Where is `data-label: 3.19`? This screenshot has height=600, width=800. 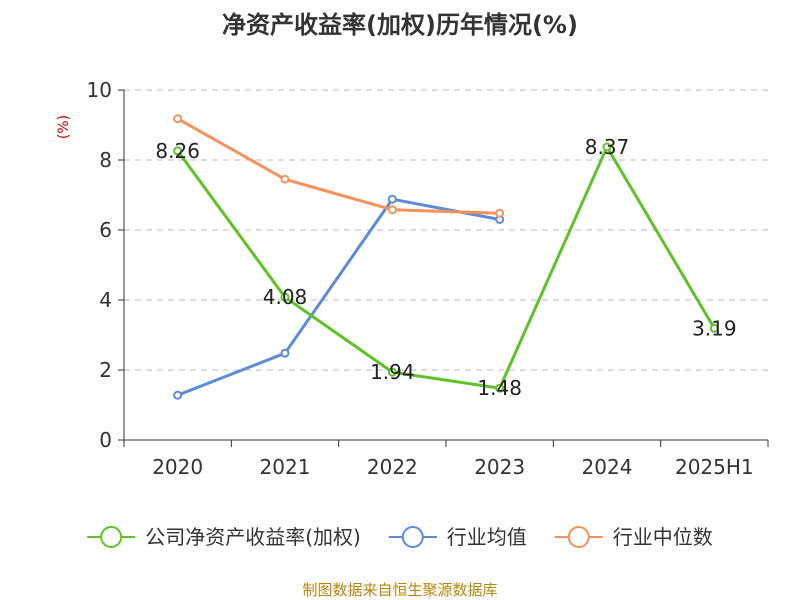 data-label: 3.19 is located at coordinates (714, 328).